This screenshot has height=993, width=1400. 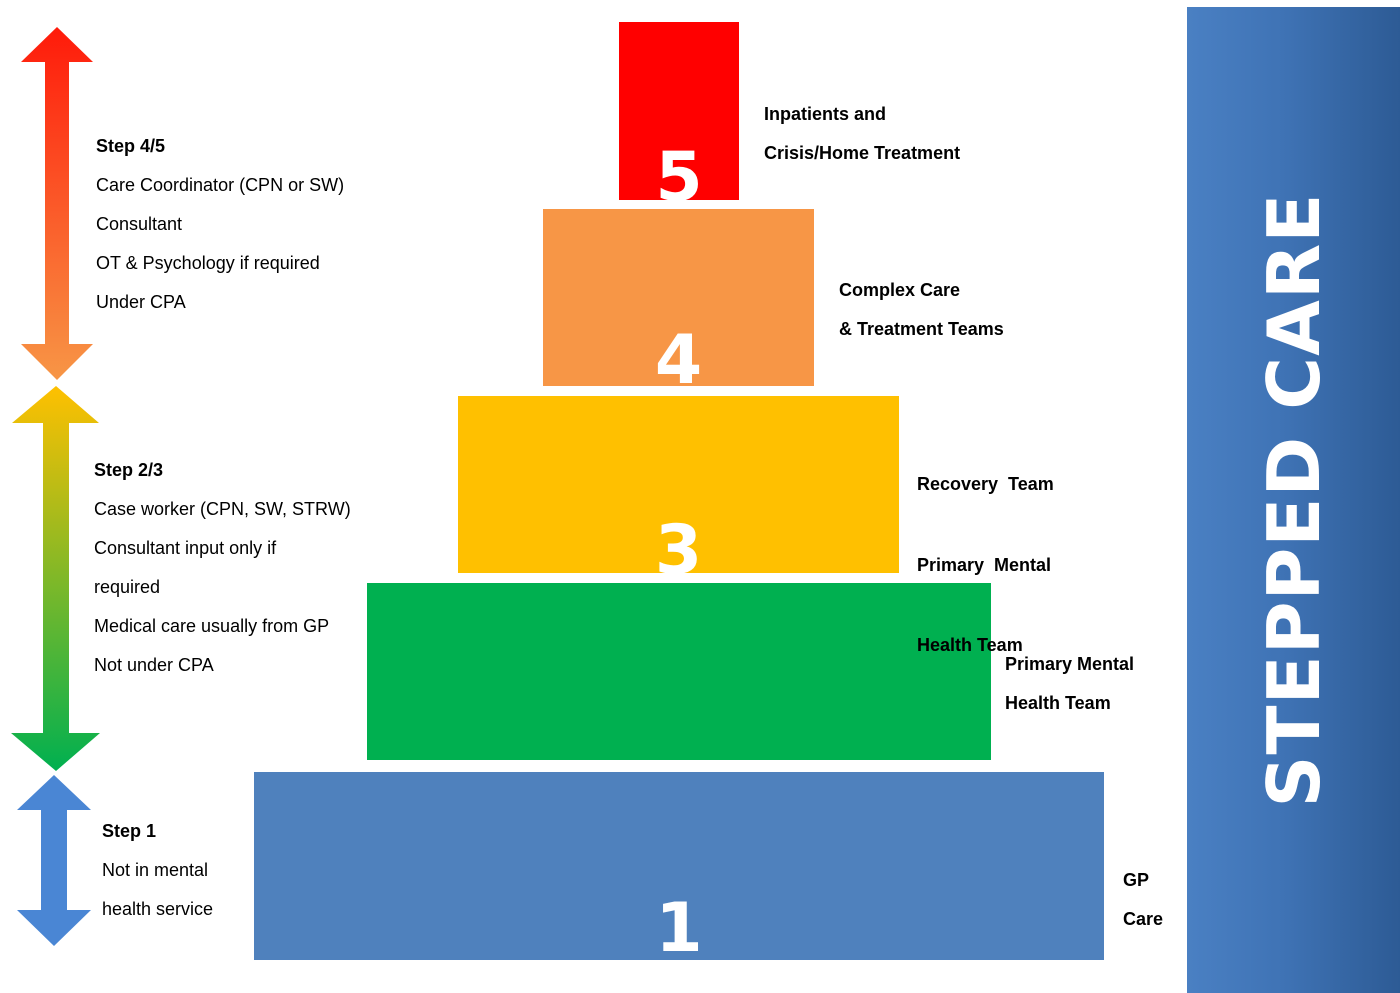 I want to click on step-5-box: 5, so click(x=679, y=117).